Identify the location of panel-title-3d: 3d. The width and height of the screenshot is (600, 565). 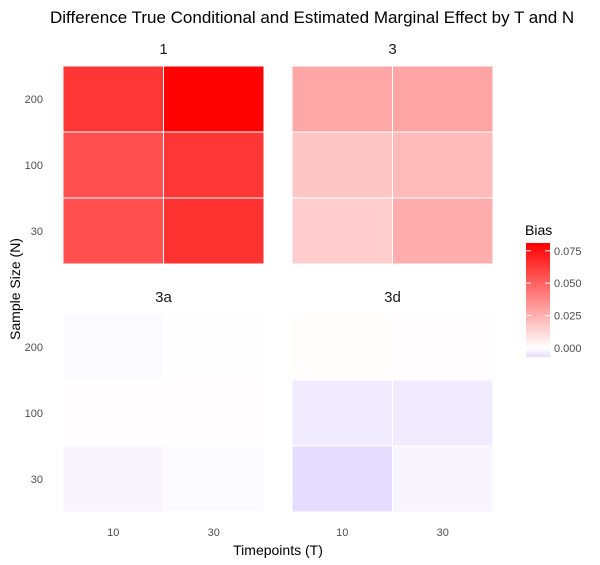
(392, 297).